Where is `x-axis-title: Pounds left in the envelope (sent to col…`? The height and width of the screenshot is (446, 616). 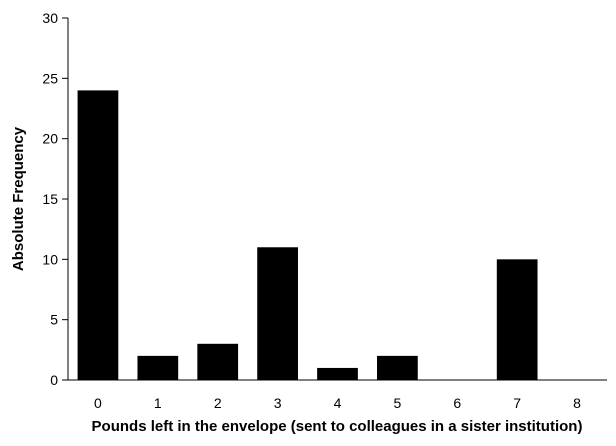
x-axis-title: Pounds left in the envelope (sent to col… is located at coordinates (337, 426).